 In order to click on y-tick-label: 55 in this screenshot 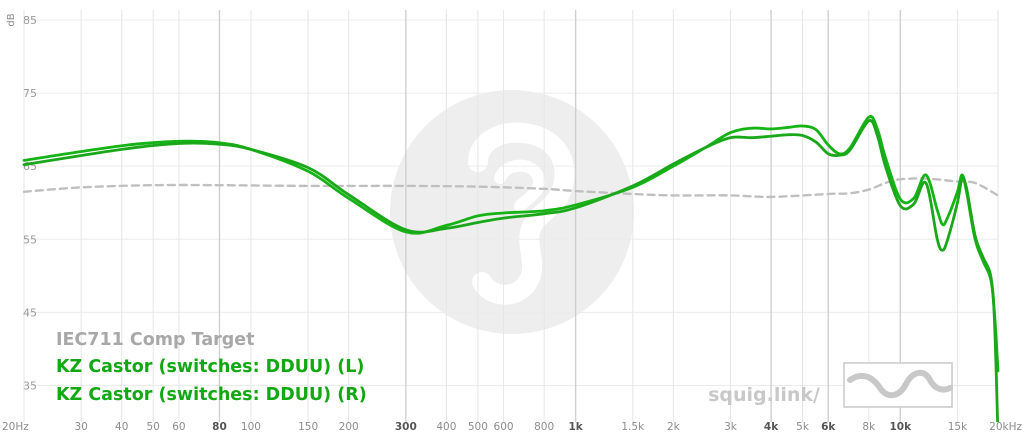, I will do `click(30, 239)`.